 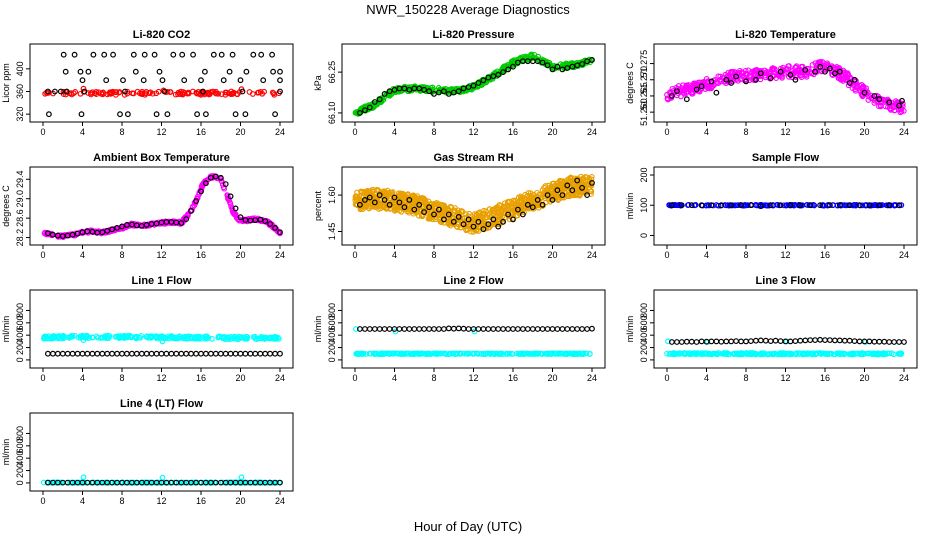 What do you see at coordinates (20, 238) in the screenshot?
I see `y-tick-label: 28.2` at bounding box center [20, 238].